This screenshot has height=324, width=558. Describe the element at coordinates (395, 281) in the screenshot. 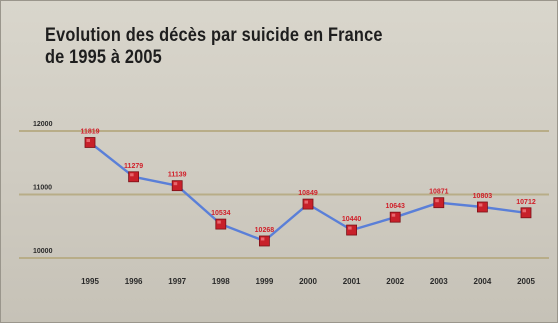

I see `x-tick-label-2002: 2002` at that location.